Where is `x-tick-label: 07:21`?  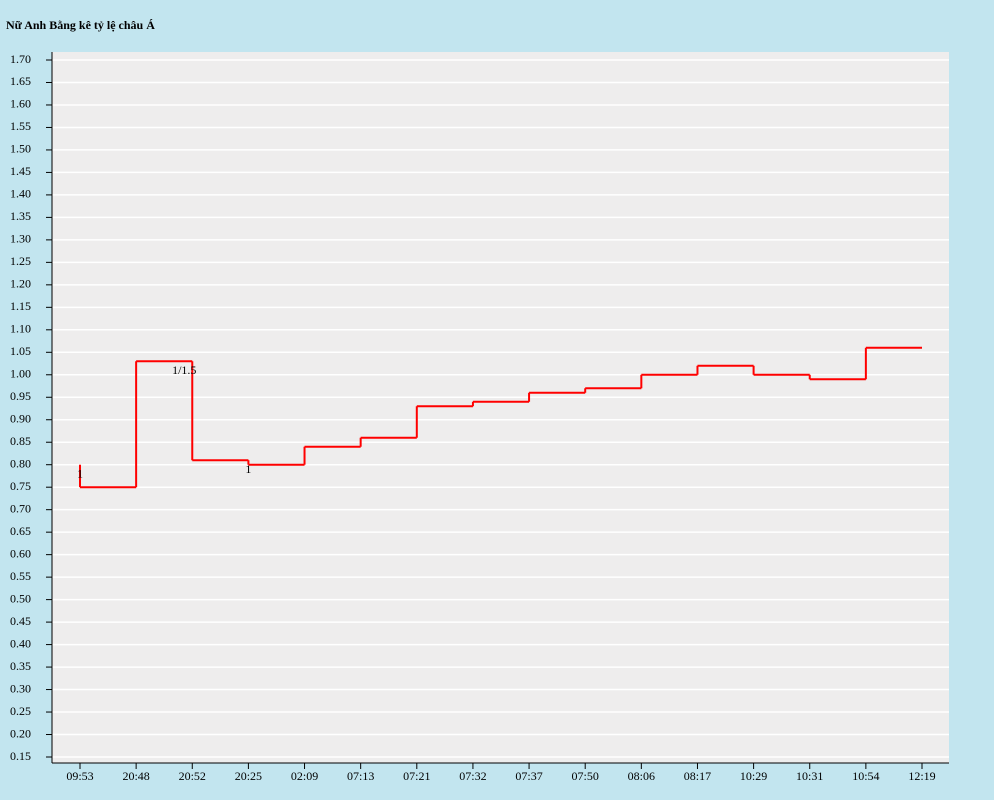
x-tick-label: 07:21 is located at coordinates (416, 776).